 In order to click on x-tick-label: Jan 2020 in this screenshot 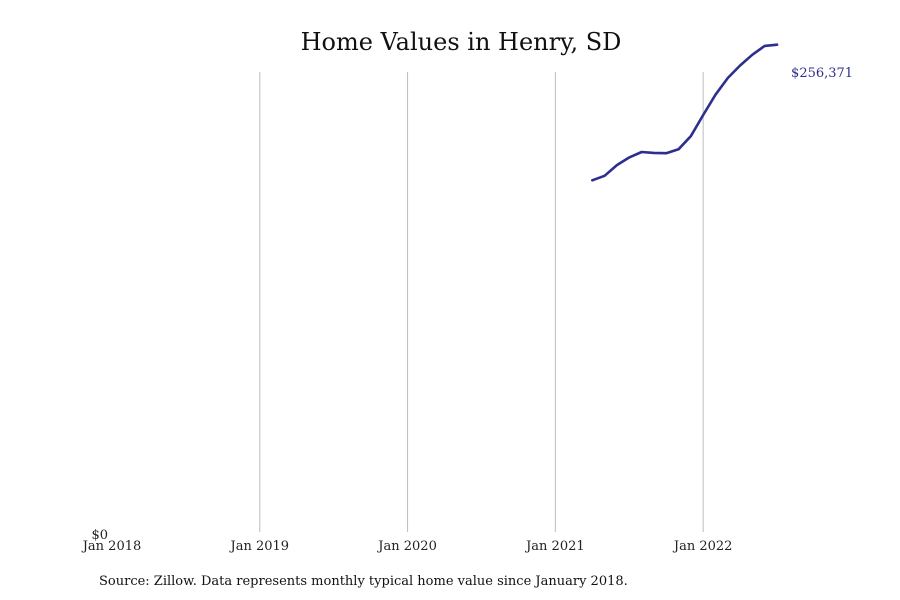, I will do `click(406, 546)`.